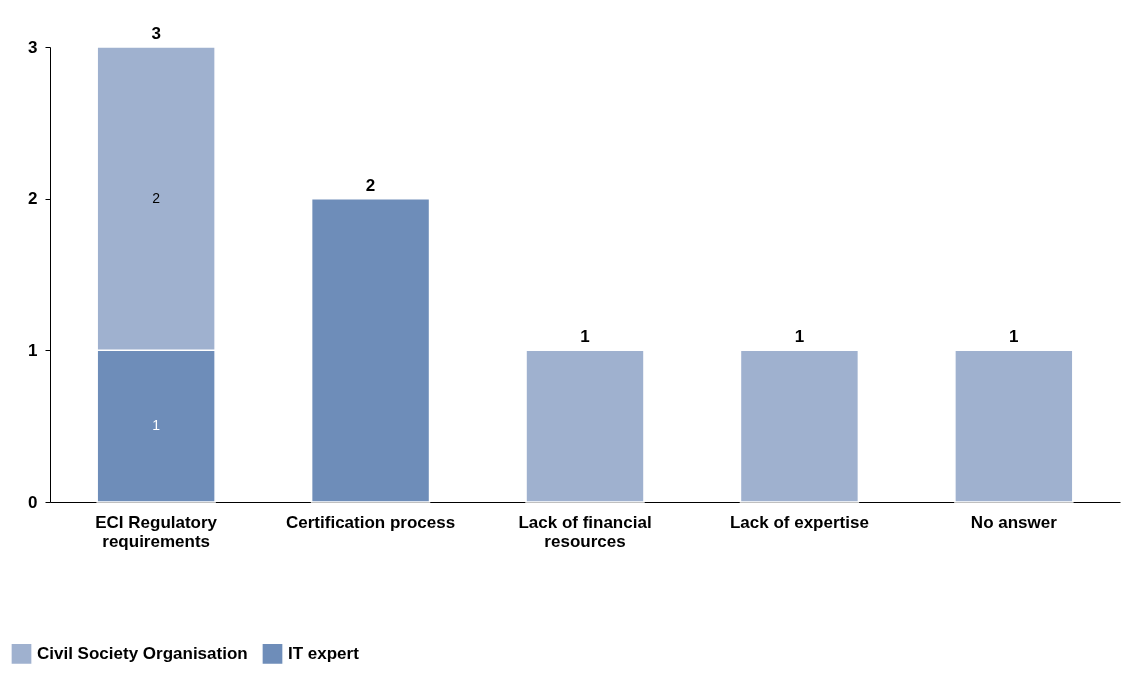 The height and width of the screenshot is (694, 1148). What do you see at coordinates (33, 350) in the screenshot?
I see `y-tick-label: 1` at bounding box center [33, 350].